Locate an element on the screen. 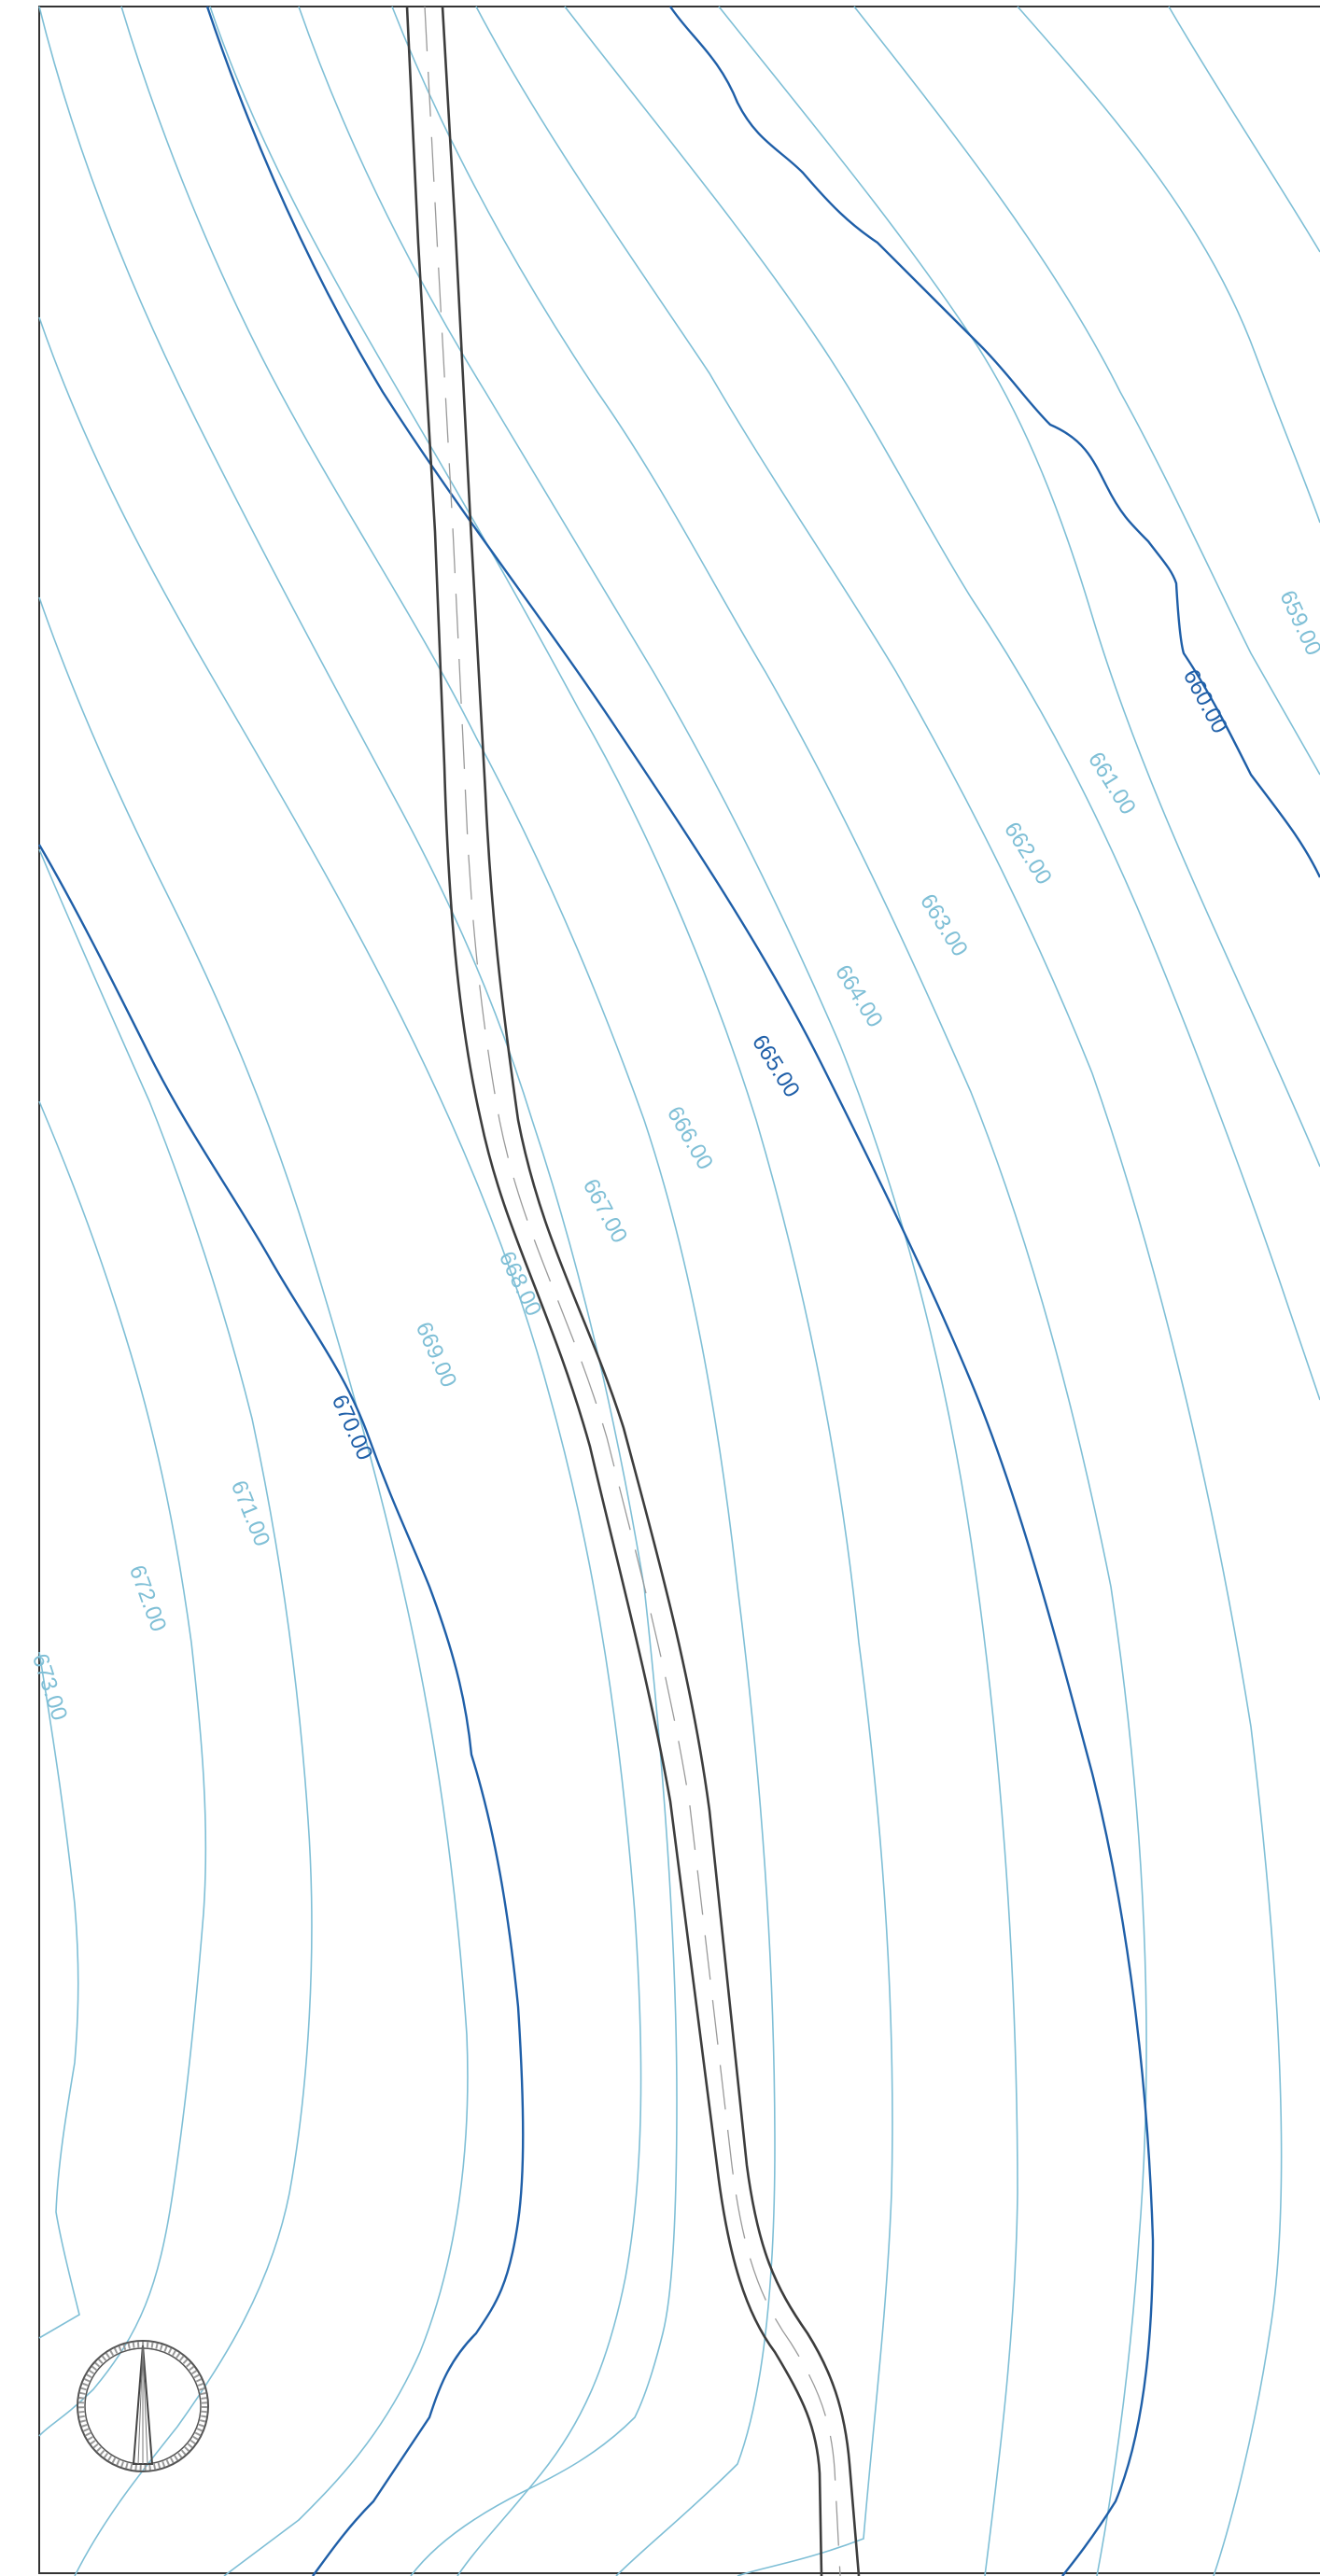 This screenshot has width=1320, height=2576. contour-label-673: 673.00 is located at coordinates (50, 1687).